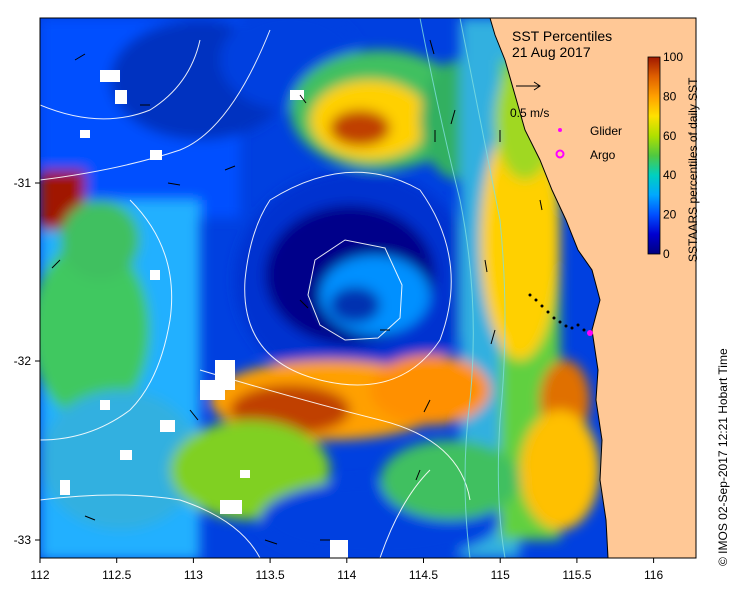  What do you see at coordinates (23, 361) in the screenshot?
I see `y-tick-label: -32` at bounding box center [23, 361].